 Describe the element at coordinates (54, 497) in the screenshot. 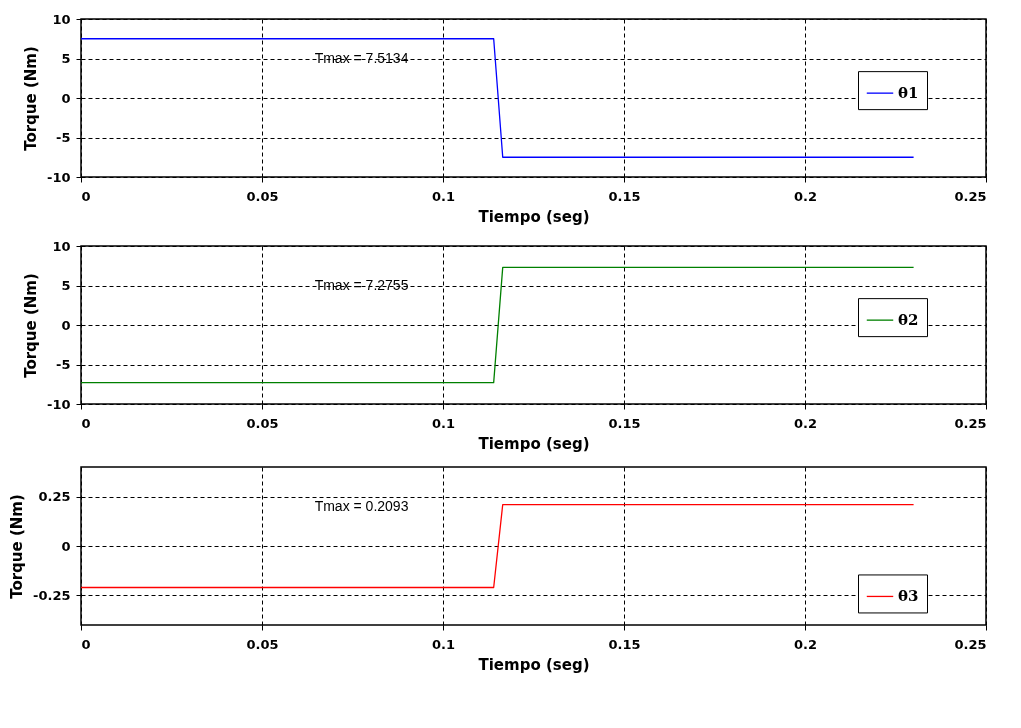

I see `y-tick-label: 0.25` at that location.